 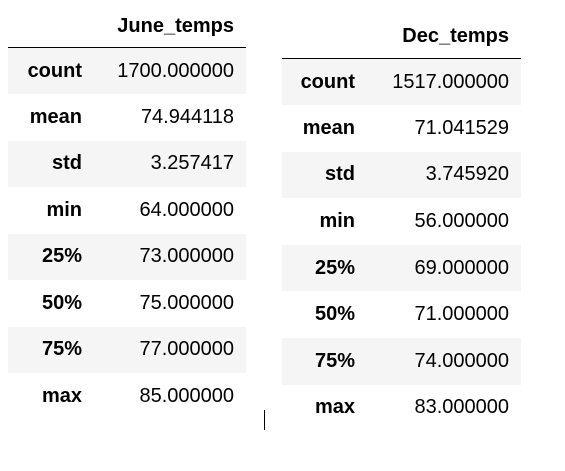 I want to click on table-row: 25% 69.000000, so click(x=401, y=268).